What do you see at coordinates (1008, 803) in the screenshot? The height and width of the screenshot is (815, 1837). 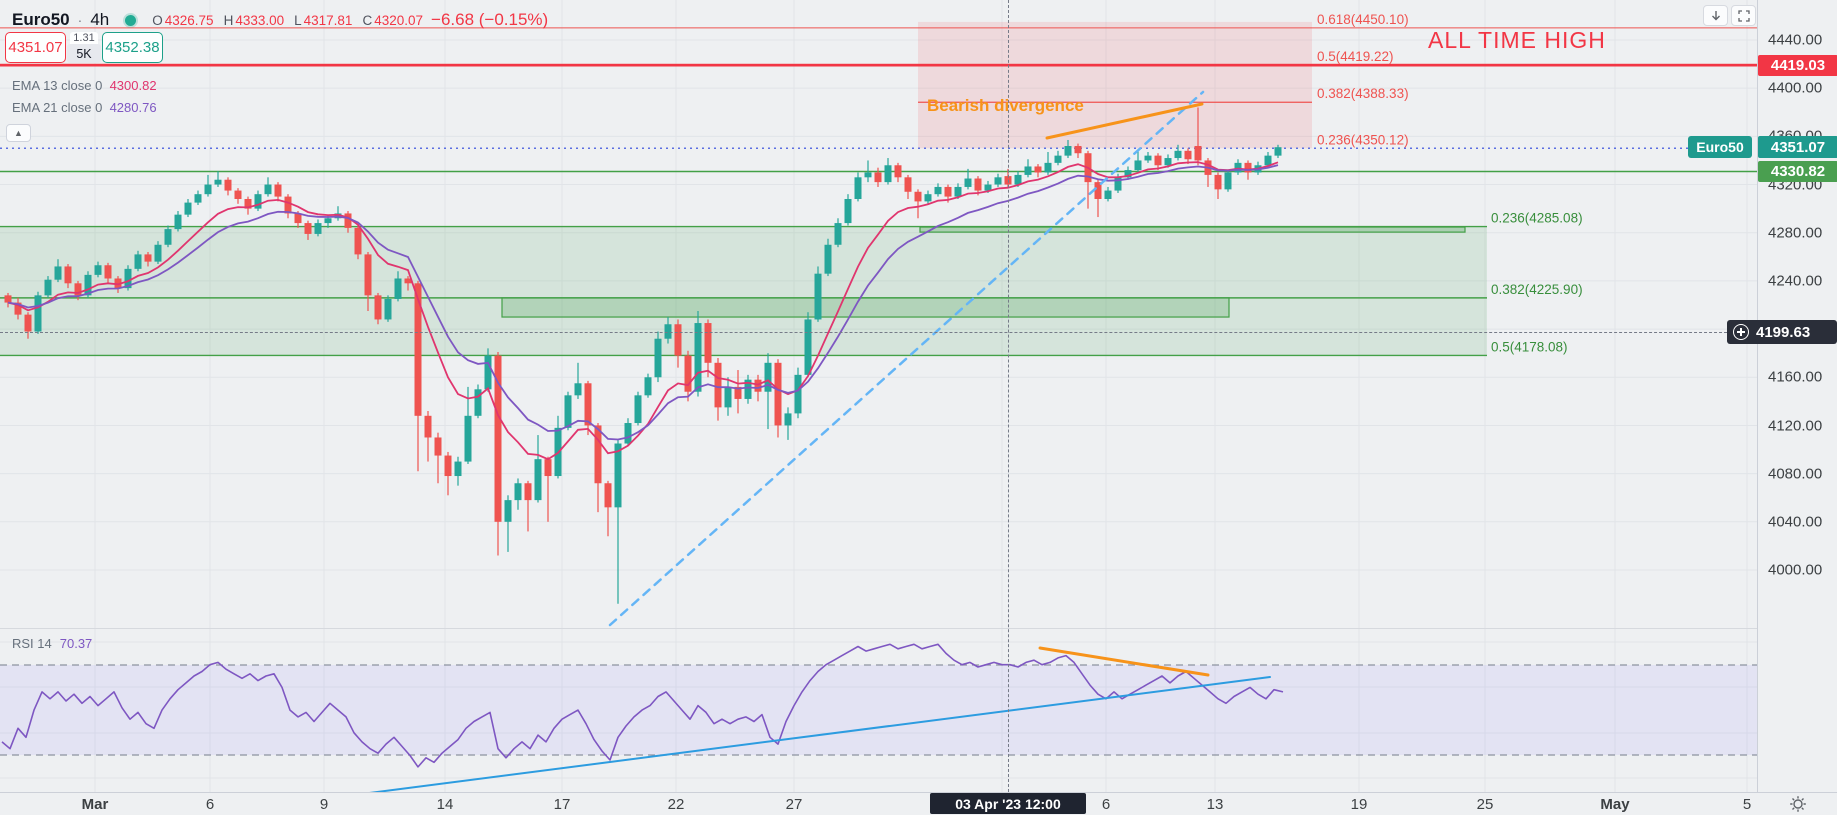 I see `crosshair-time-badge: 03 Apr '23 12:00` at bounding box center [1008, 803].